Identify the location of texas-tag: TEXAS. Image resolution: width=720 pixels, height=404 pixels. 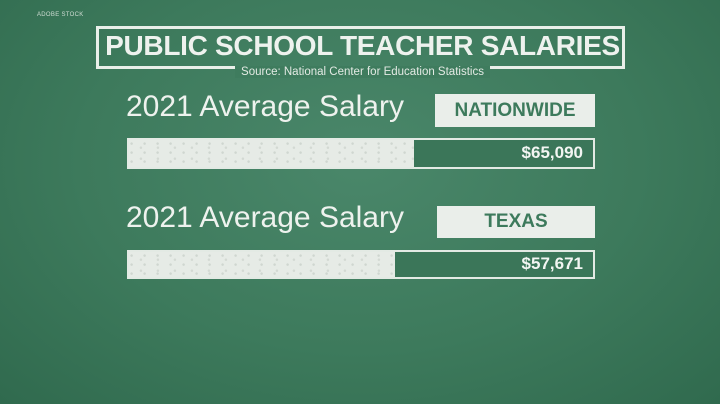
(516, 222).